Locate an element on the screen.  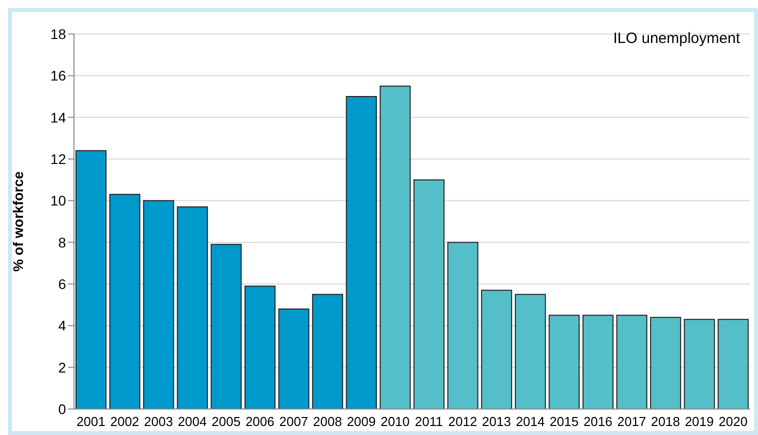
x-tick-label: 2002 is located at coordinates (125, 422).